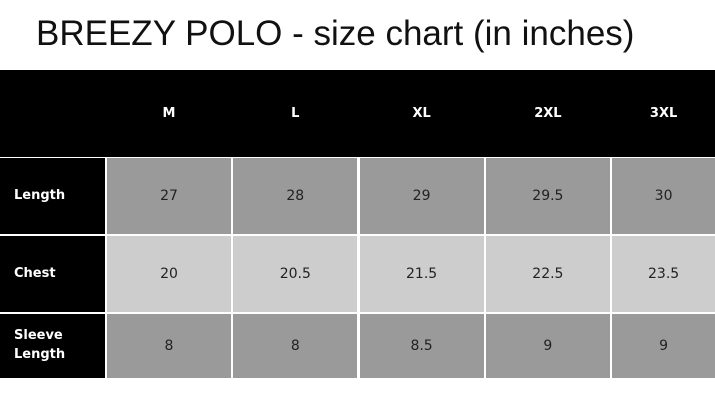 This screenshot has width=715, height=400. I want to click on title: BREEZY POLO - size chart (in inches), so click(335, 33).